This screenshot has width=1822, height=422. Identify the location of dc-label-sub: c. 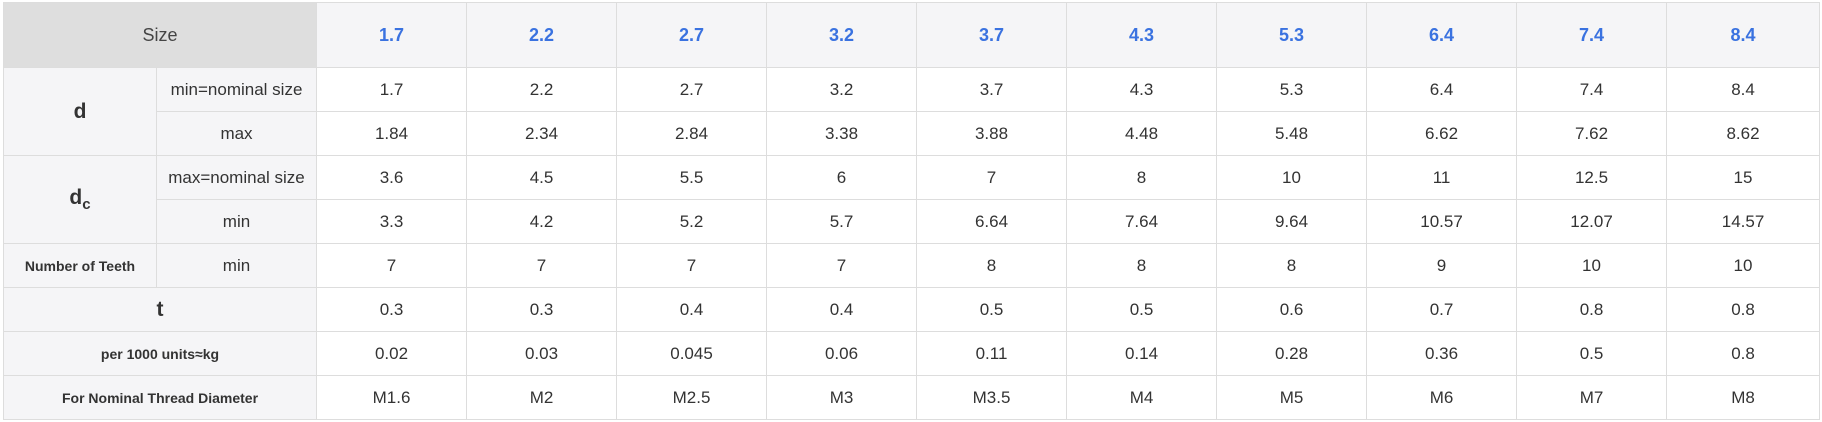
(86, 205).